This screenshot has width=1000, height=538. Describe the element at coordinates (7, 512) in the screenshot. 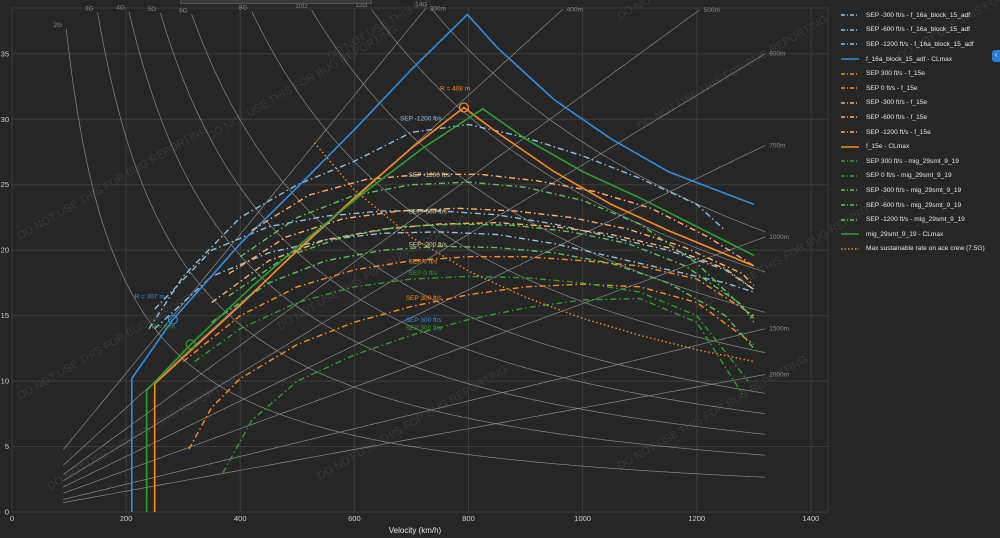

I see `y-tick-label: 0` at that location.